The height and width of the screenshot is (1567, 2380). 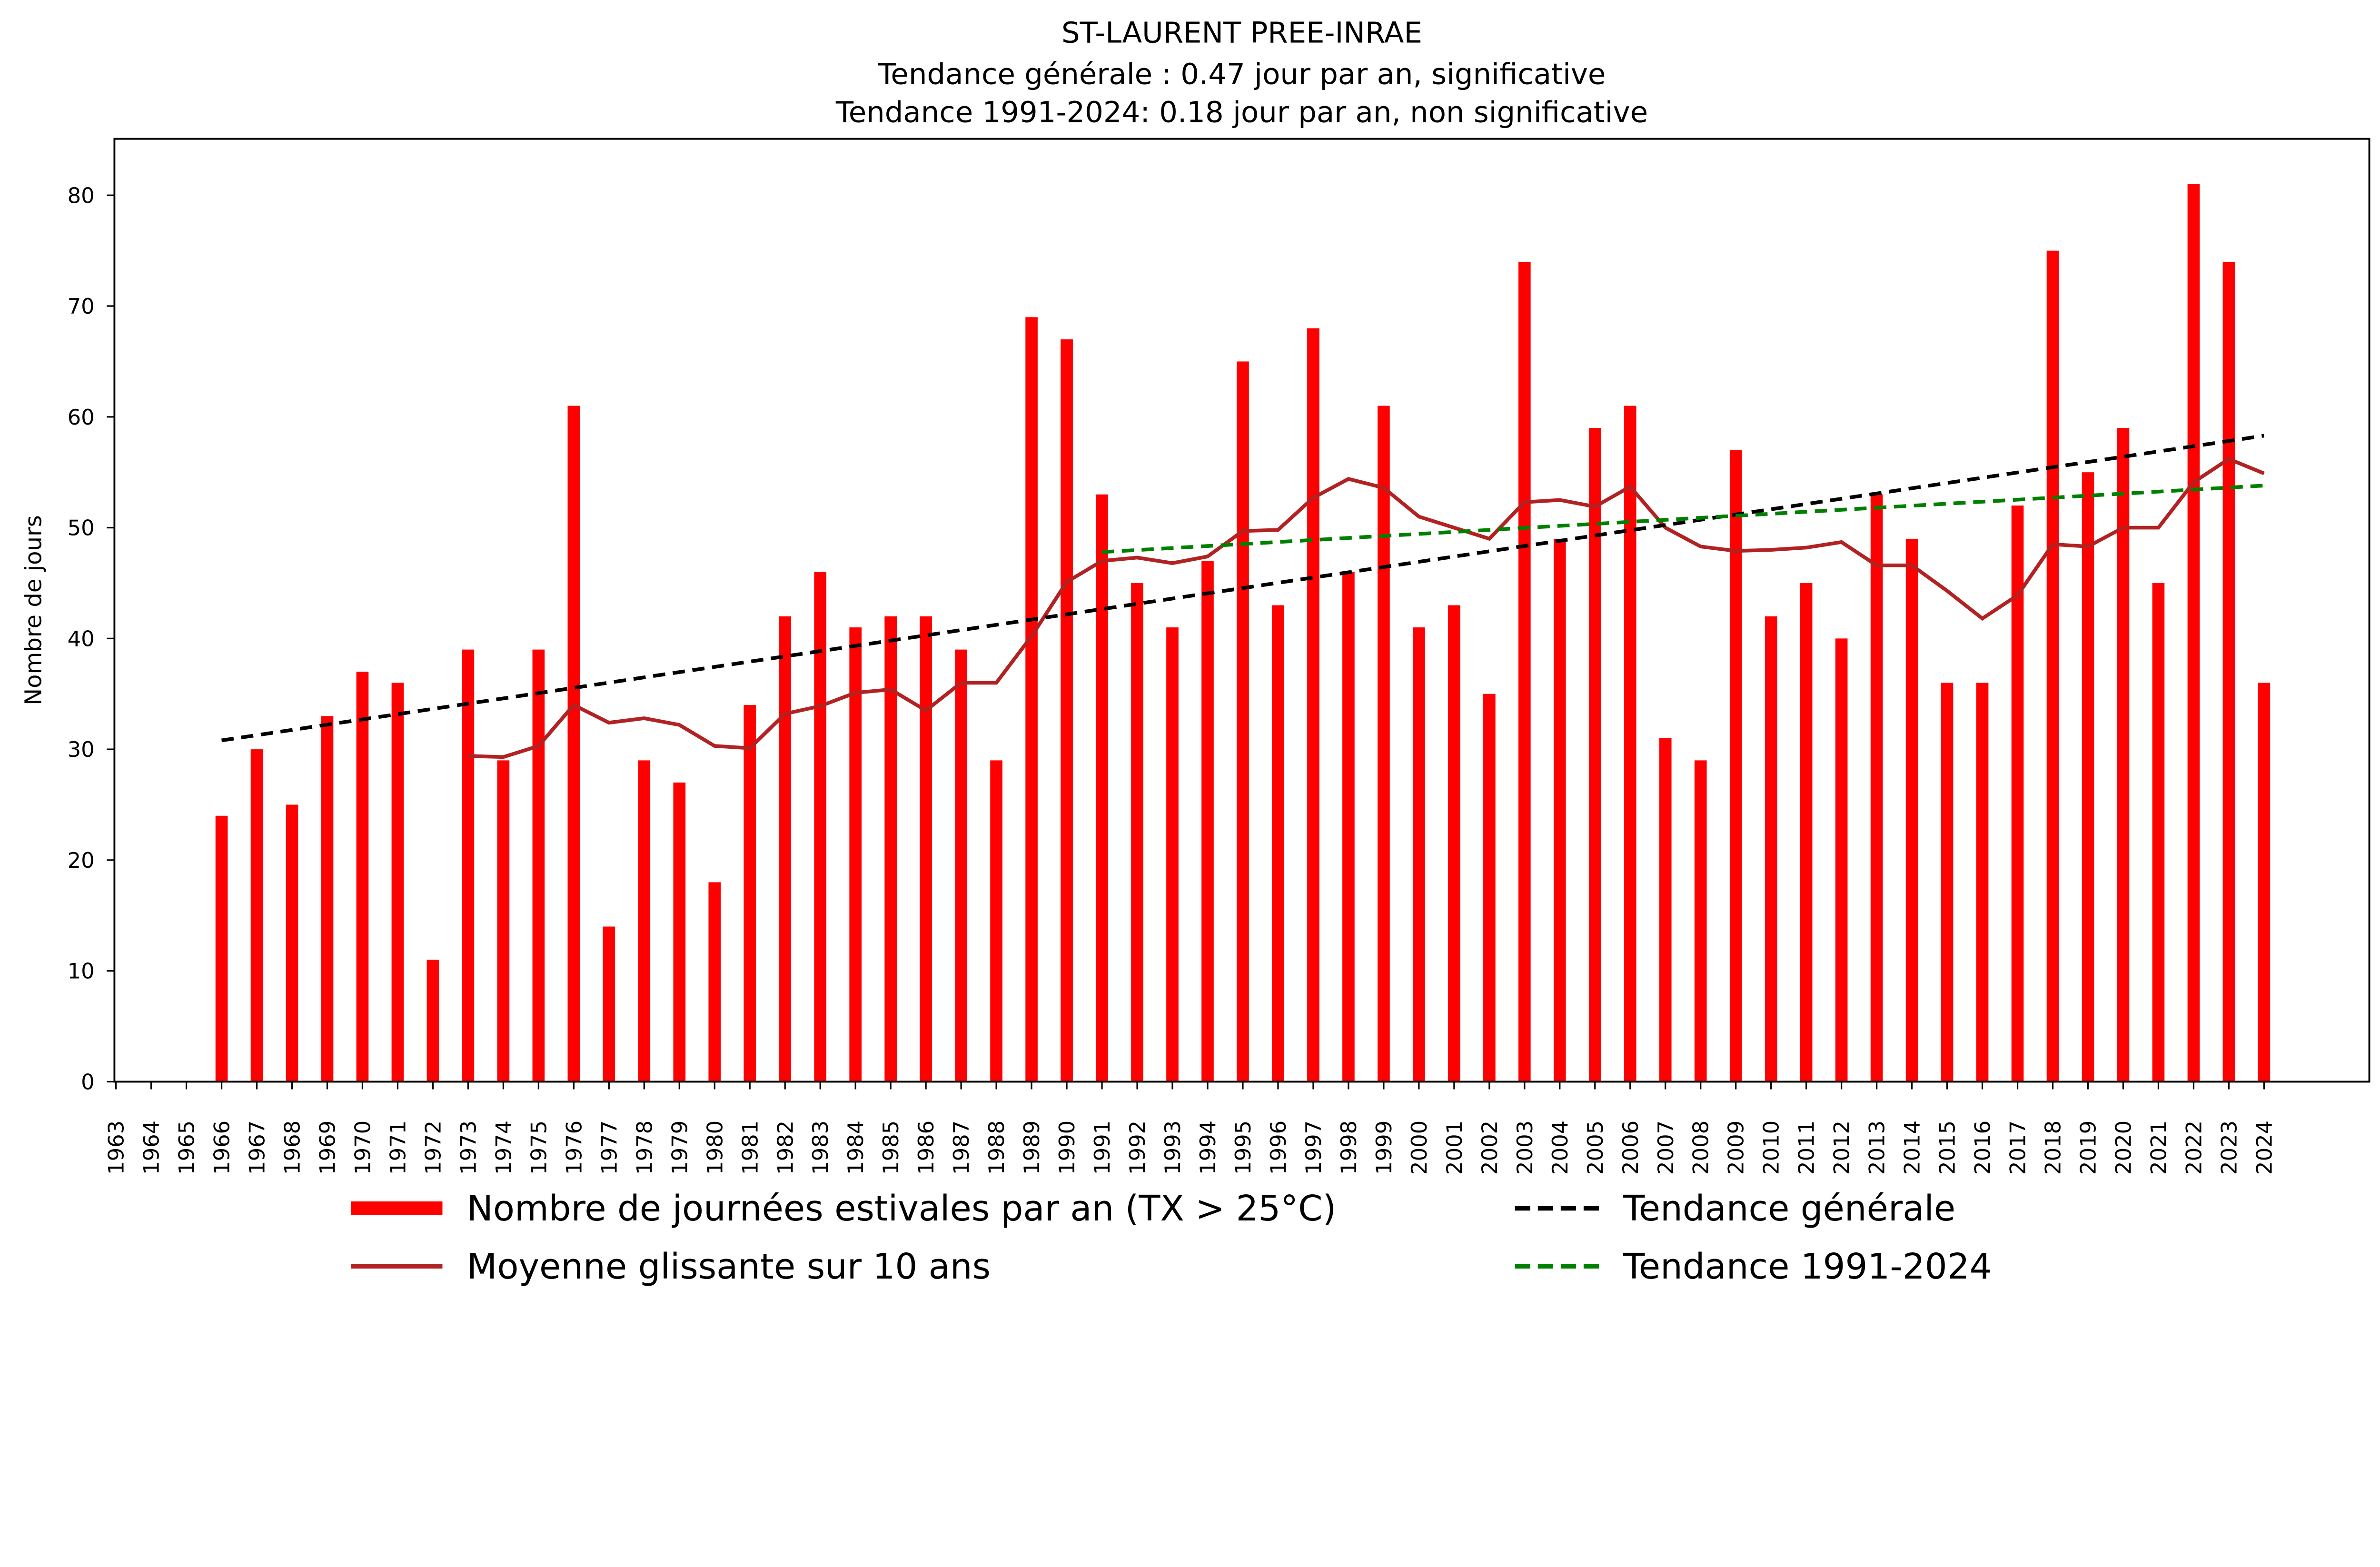 What do you see at coordinates (926, 1148) in the screenshot?
I see `x-tick-label: 1986` at bounding box center [926, 1148].